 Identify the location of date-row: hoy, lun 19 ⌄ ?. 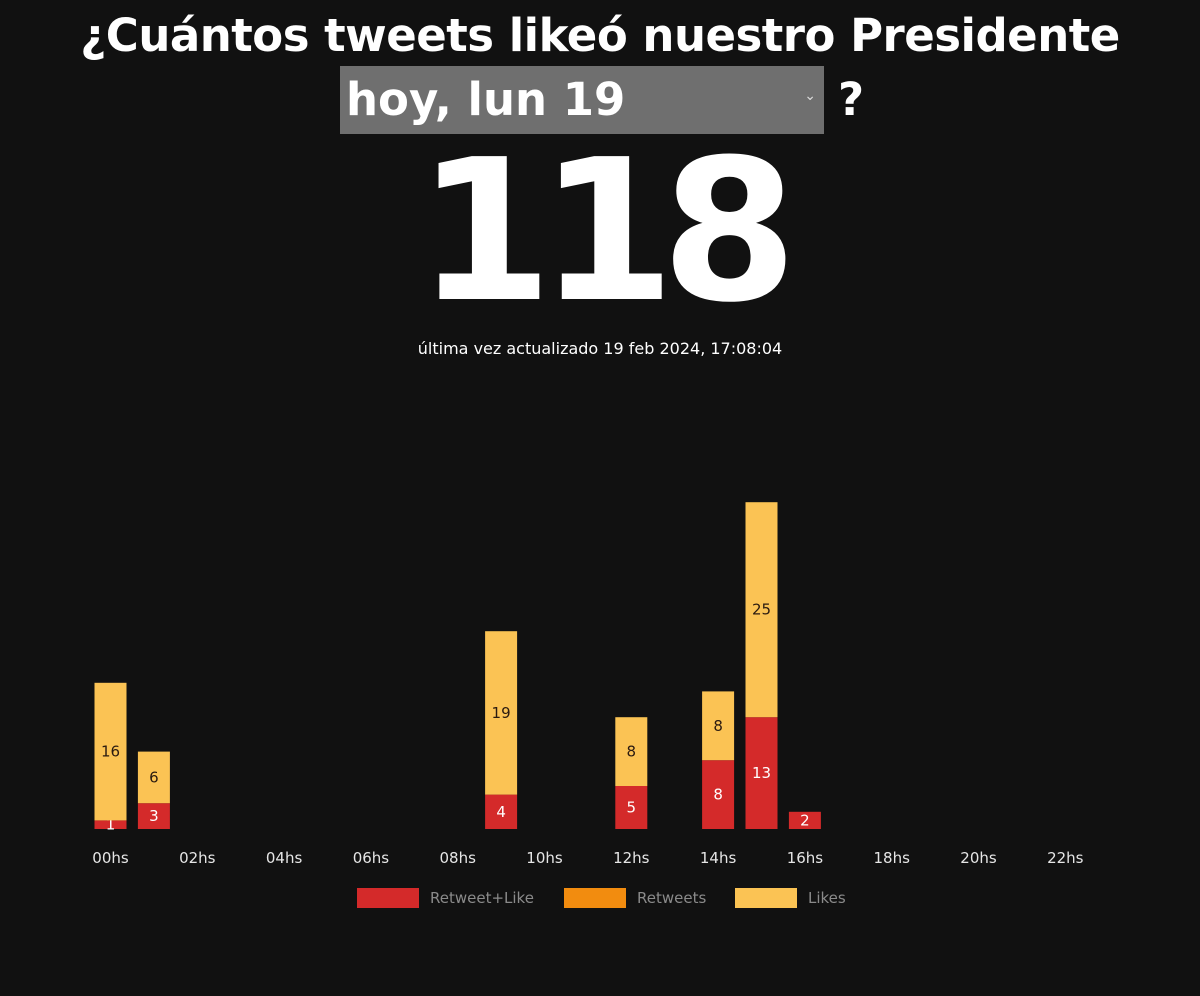
(600, 101).